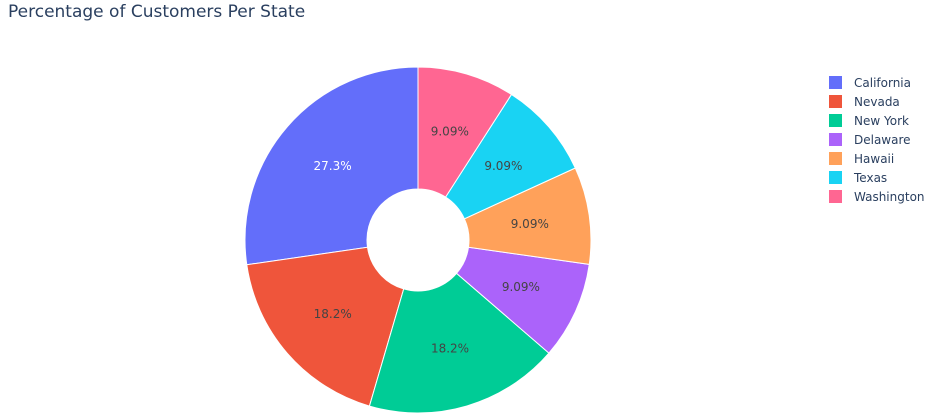  I want to click on legend-swatch-nevada, so click(835, 101).